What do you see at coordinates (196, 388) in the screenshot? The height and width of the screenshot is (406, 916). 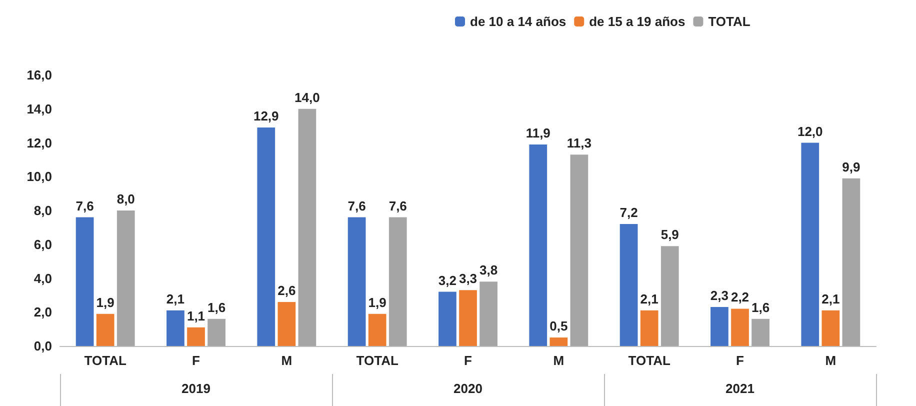 I see `text: 2019` at bounding box center [196, 388].